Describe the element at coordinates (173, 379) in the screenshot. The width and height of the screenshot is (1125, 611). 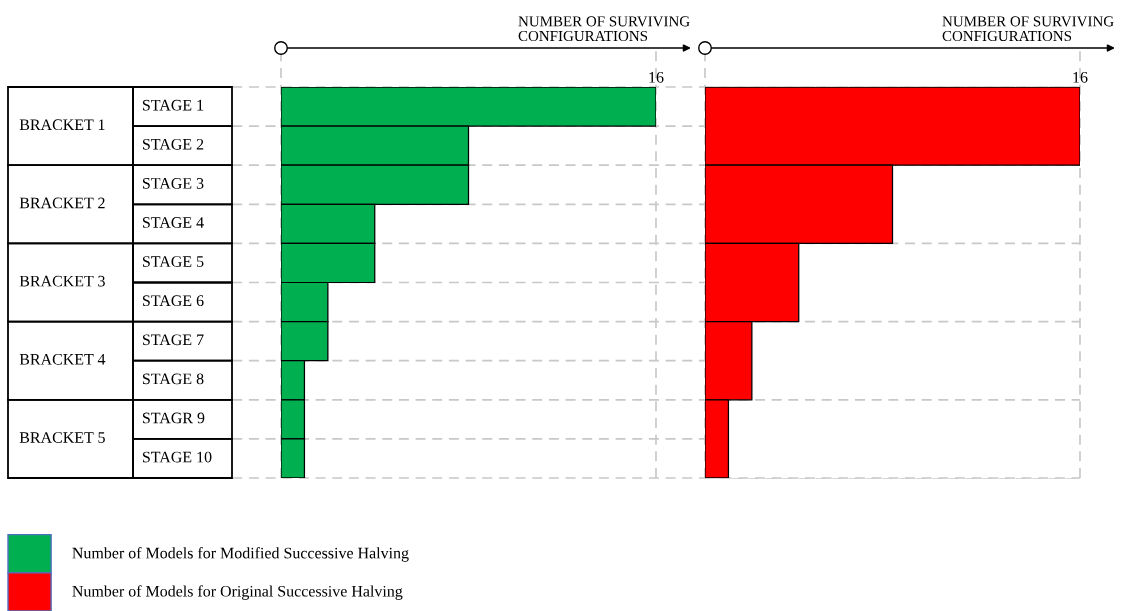
I see `y-tick-label: STAGE 8` at that location.